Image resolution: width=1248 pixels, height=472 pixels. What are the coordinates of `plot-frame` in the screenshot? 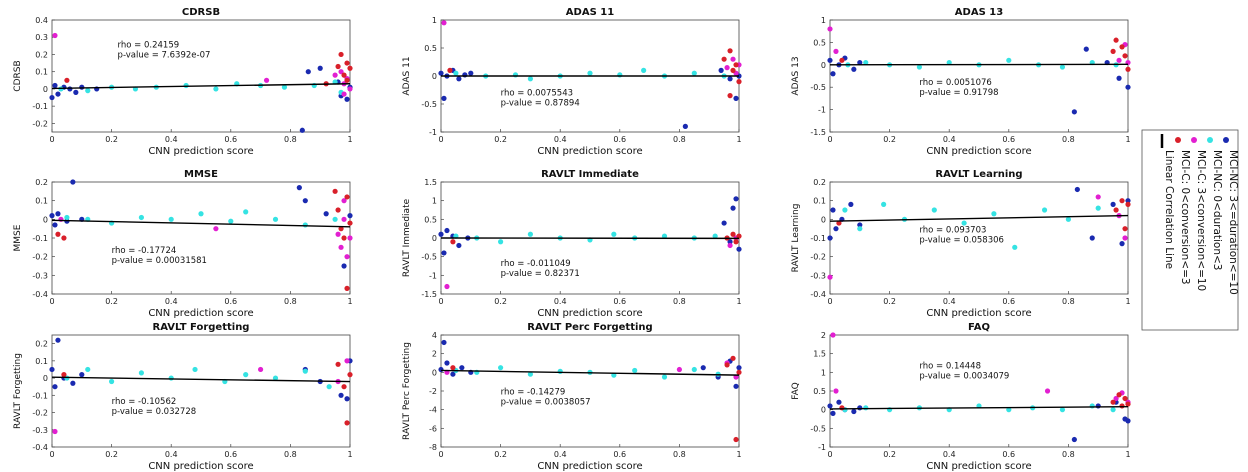 It's located at (979, 391).